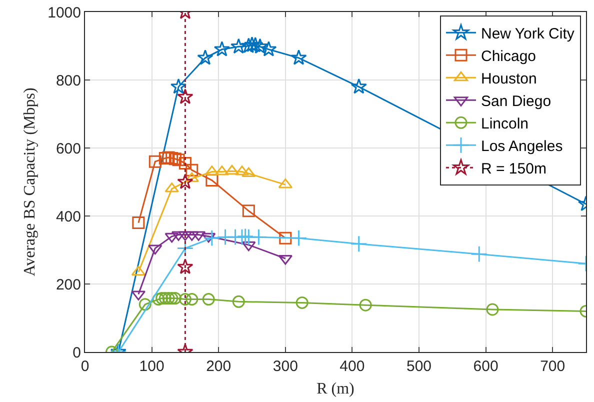  Describe the element at coordinates (68, 81) in the screenshot. I see `y-tick-label: 800` at that location.